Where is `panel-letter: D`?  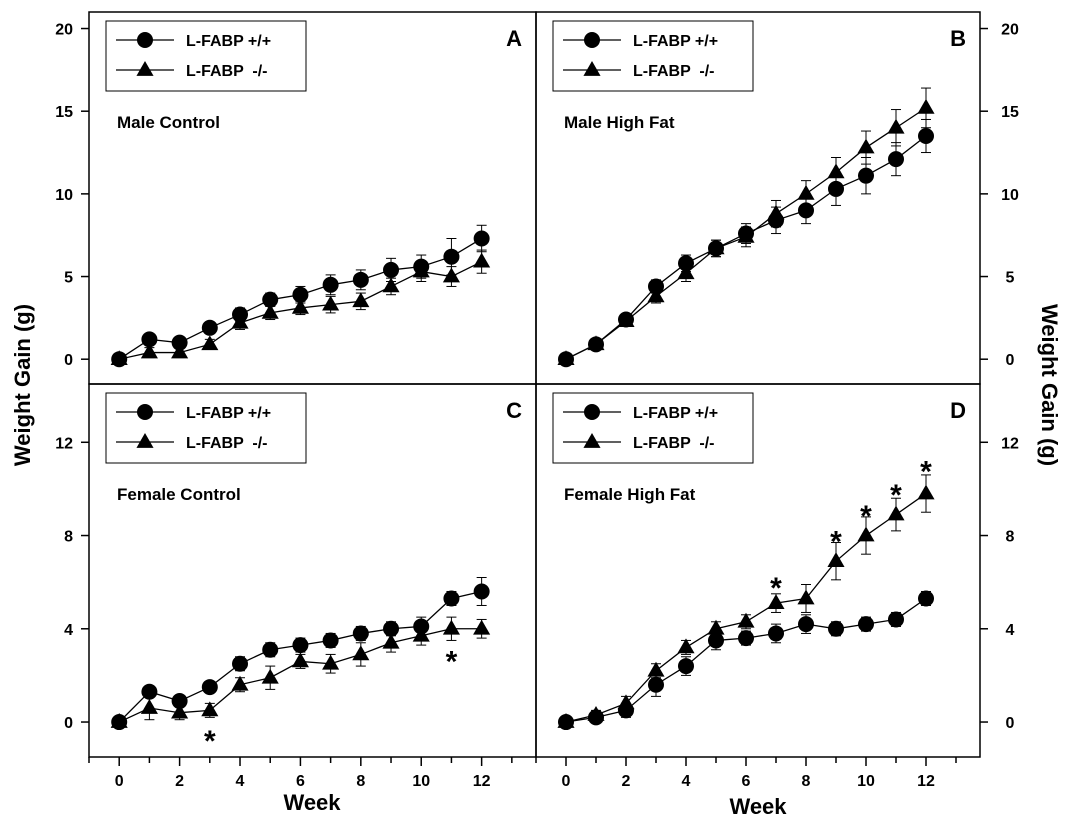 panel-letter: D is located at coordinates (958, 410).